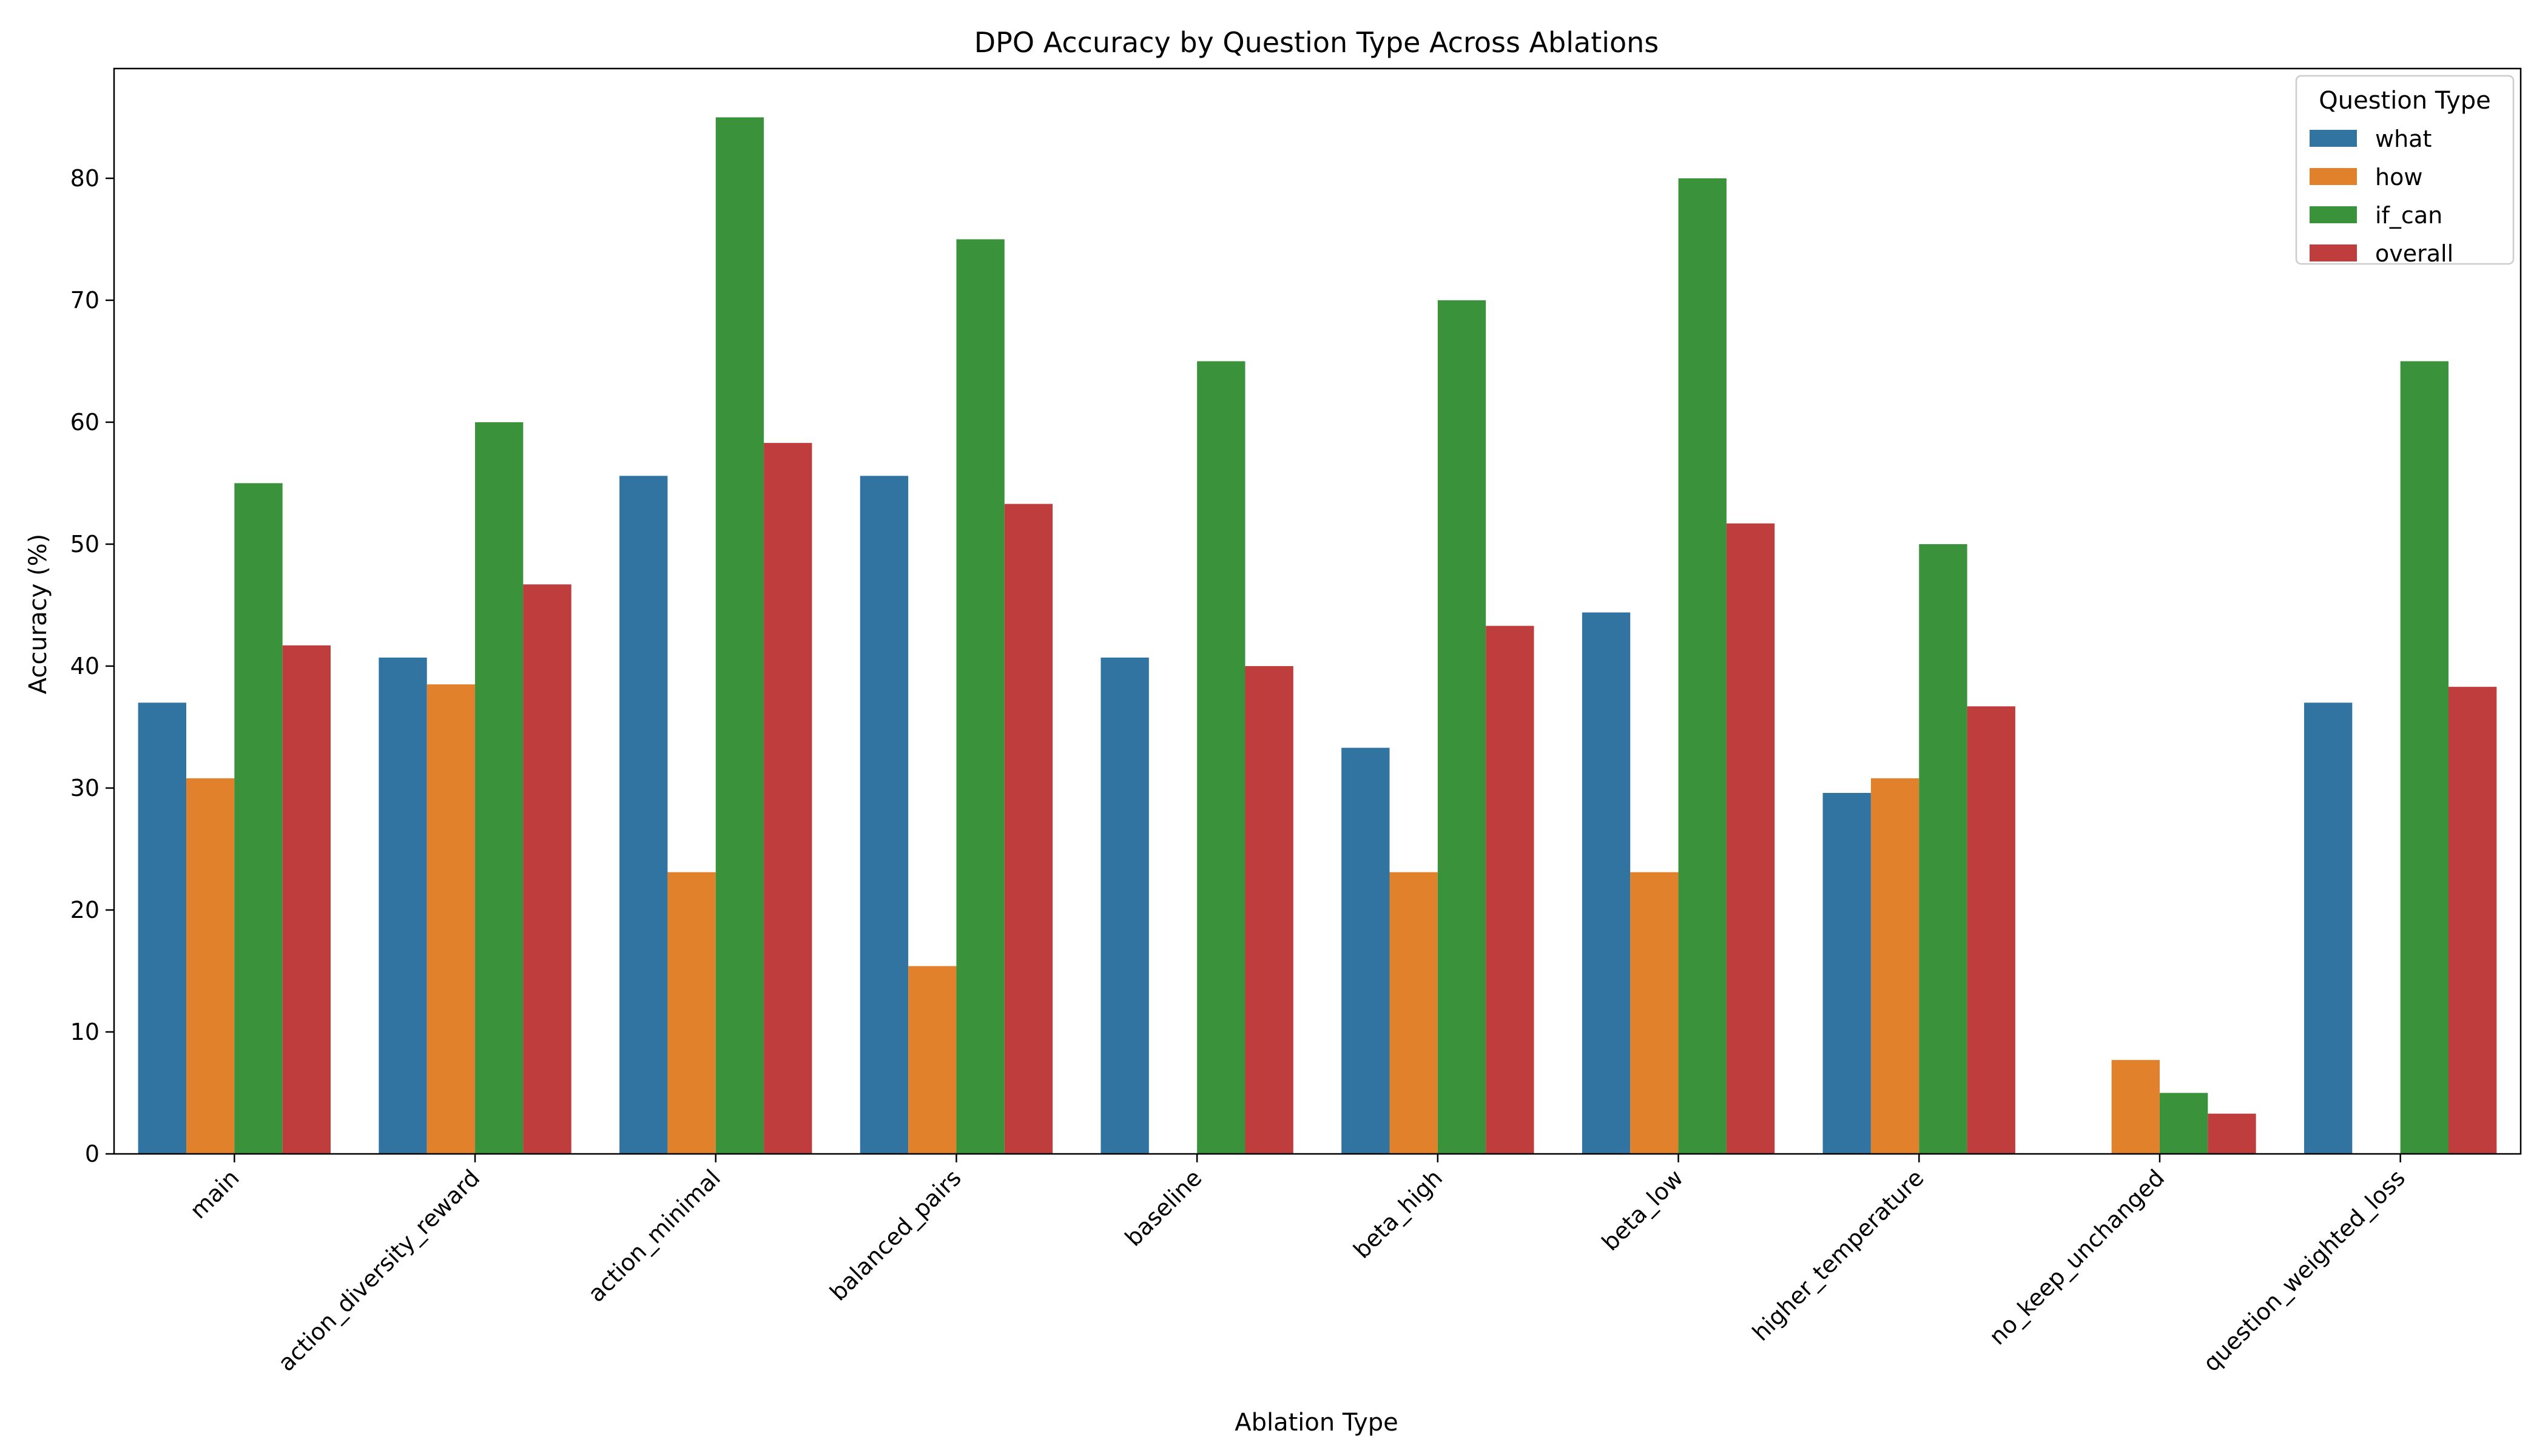 Image resolution: width=2548 pixels, height=1456 pixels. I want to click on legend-swatch-what, so click(2333, 138).